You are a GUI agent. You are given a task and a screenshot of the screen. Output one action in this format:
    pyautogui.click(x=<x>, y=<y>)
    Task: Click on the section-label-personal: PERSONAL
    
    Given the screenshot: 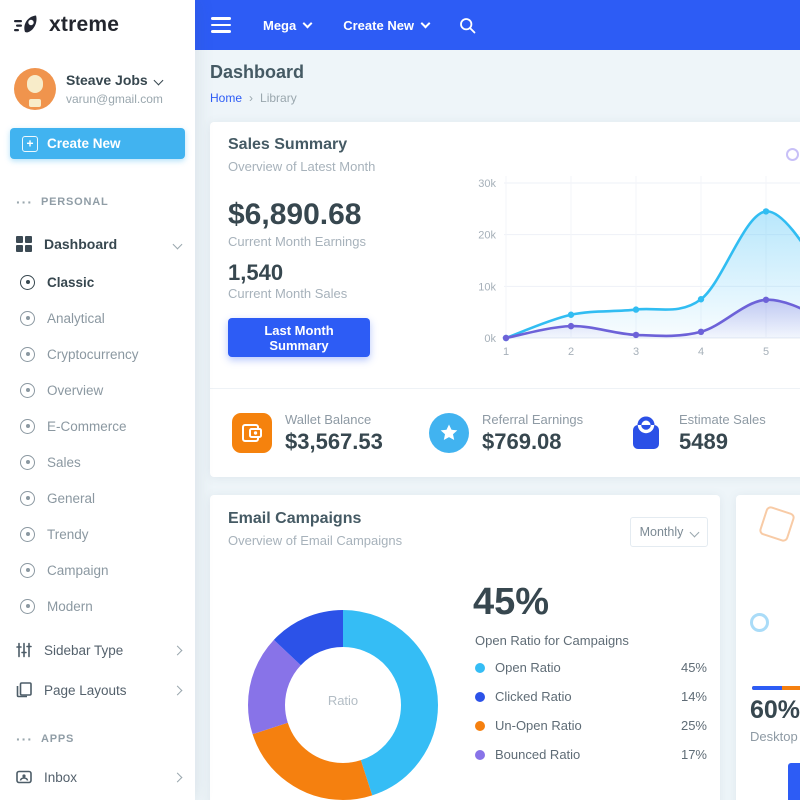 What is the action you would take?
    pyautogui.click(x=105, y=201)
    